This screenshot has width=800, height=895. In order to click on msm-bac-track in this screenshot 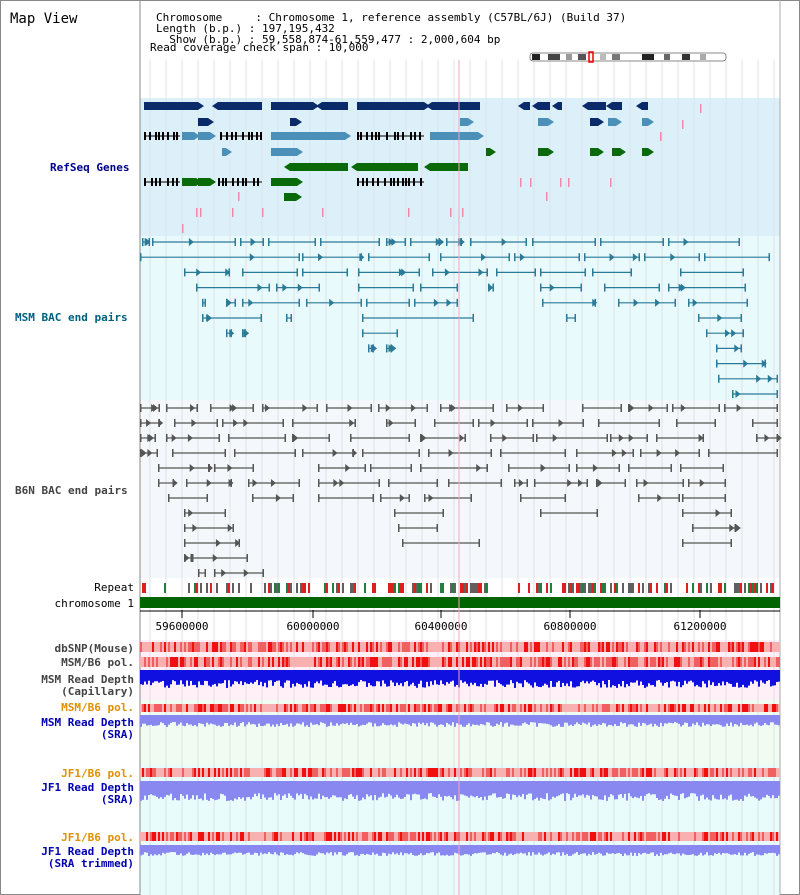, I will do `click(459, 318)`.